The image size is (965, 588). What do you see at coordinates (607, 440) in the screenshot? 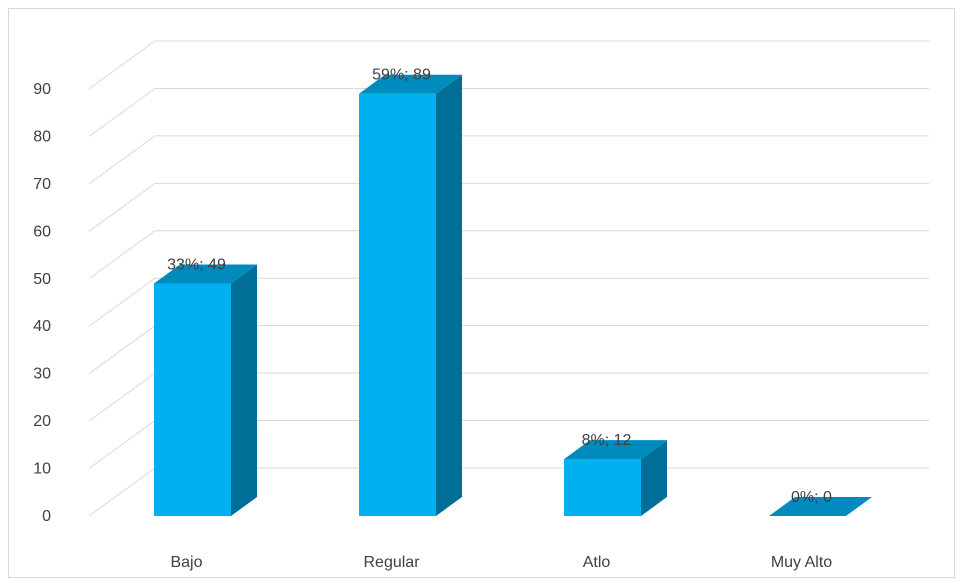
I see `data-label: 8%; 12` at bounding box center [607, 440].